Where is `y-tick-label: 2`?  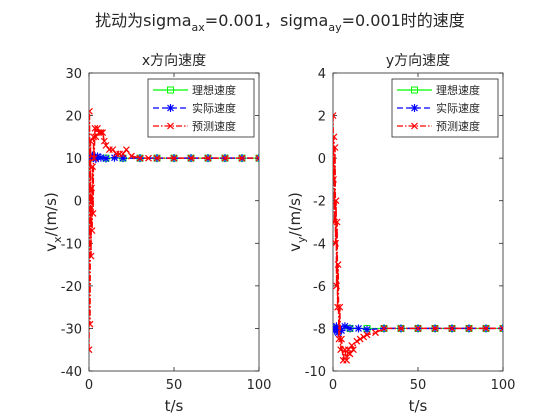
y-tick-label: 2 is located at coordinates (322, 117).